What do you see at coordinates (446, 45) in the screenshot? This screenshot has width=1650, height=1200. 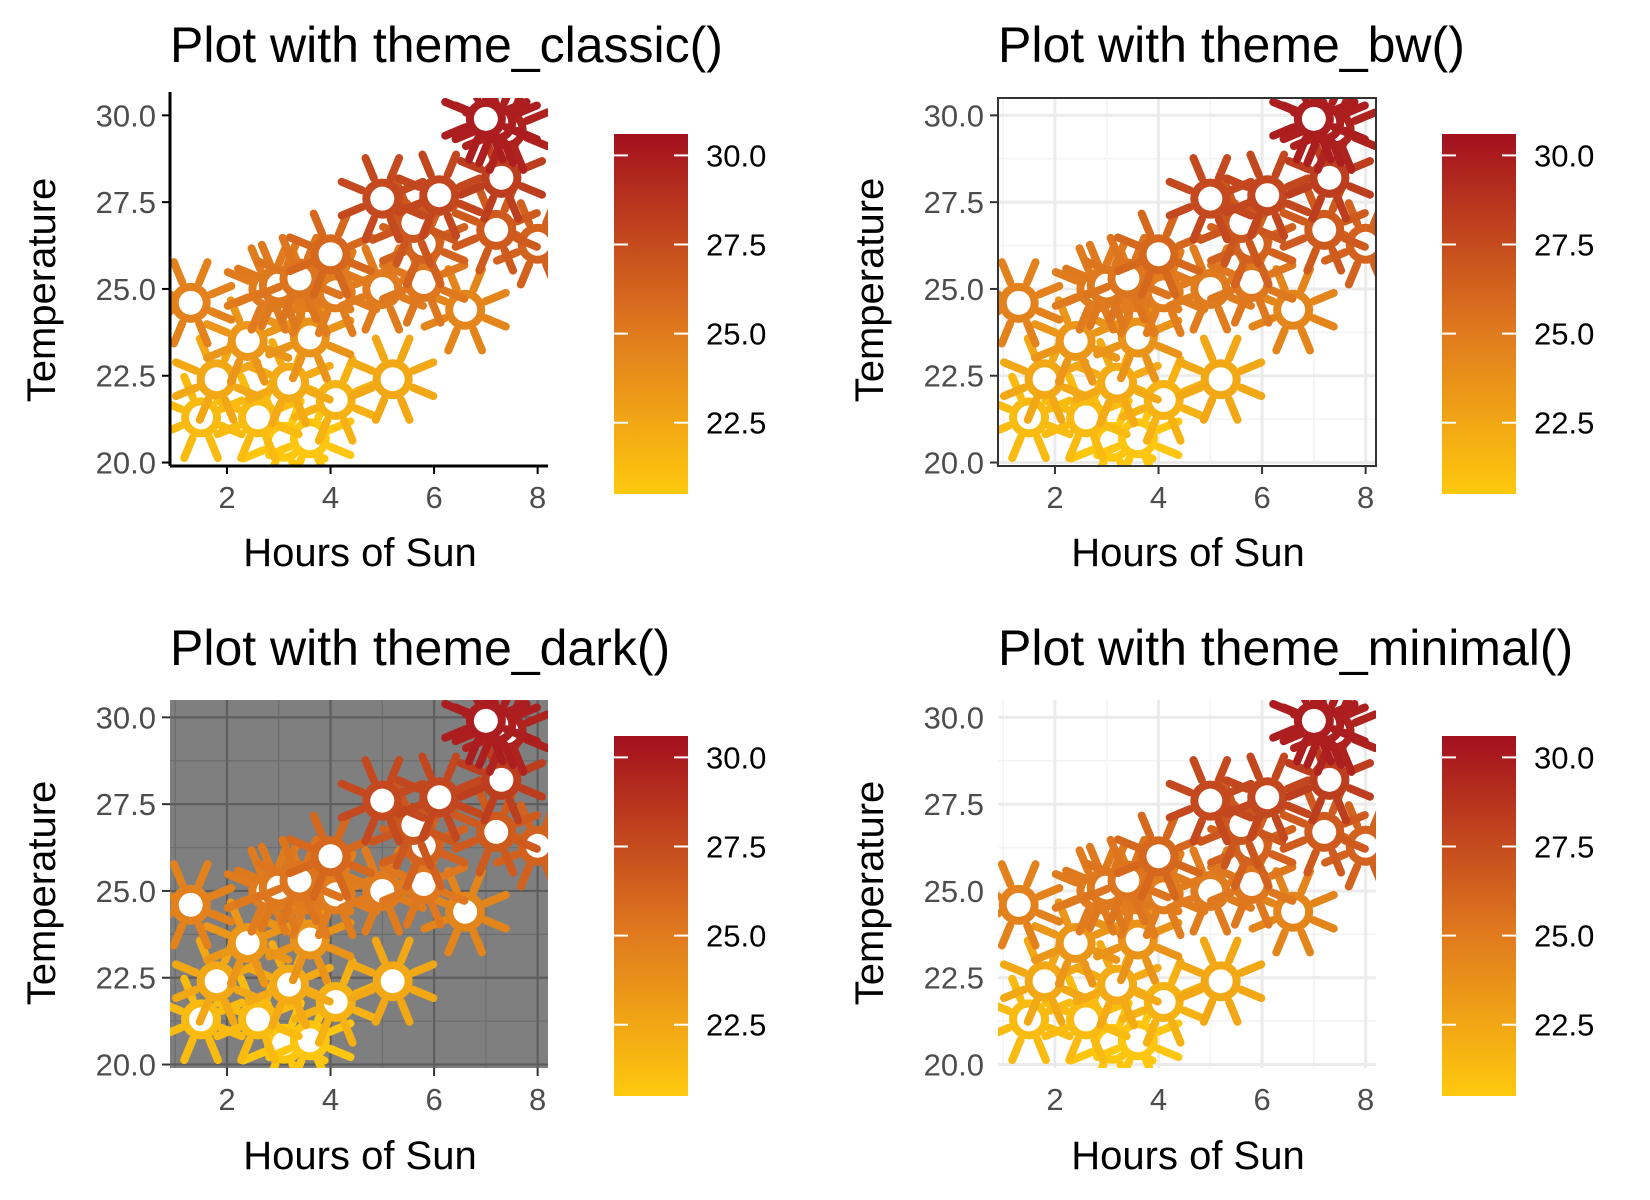 I see `panel-title: Plot with theme_classic()` at bounding box center [446, 45].